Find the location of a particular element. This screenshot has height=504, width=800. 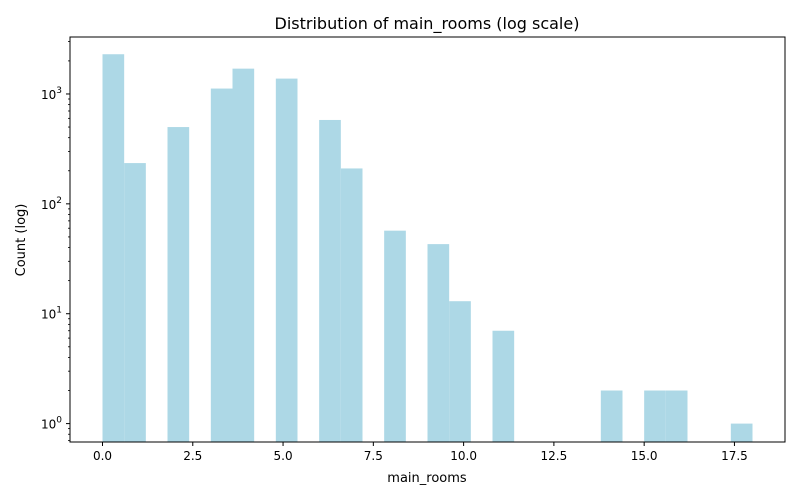

y-tick-label: 10² is located at coordinates (51, 204).